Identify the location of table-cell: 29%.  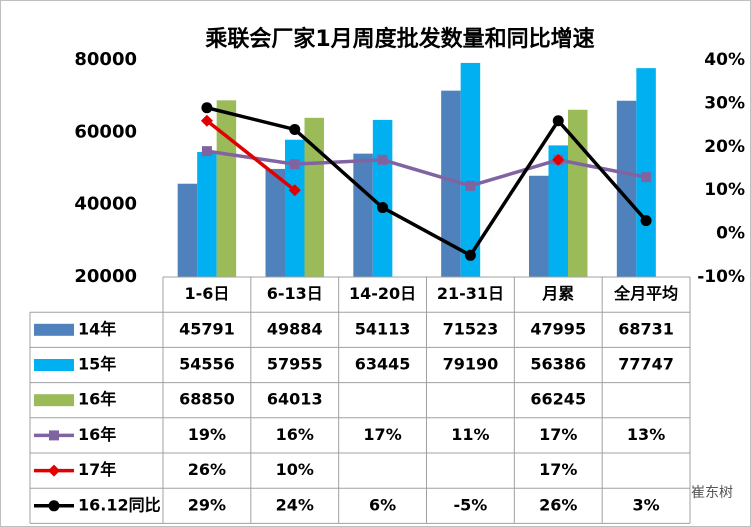
(207, 504).